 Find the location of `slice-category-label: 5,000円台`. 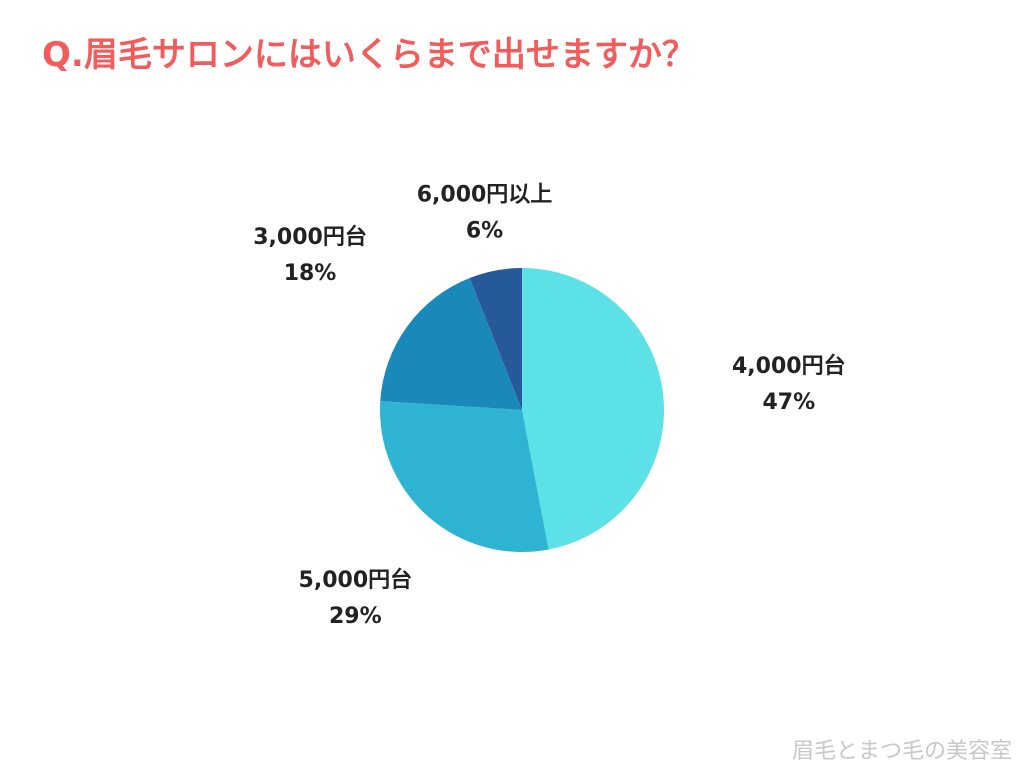

slice-category-label: 5,000円台 is located at coordinates (356, 580).